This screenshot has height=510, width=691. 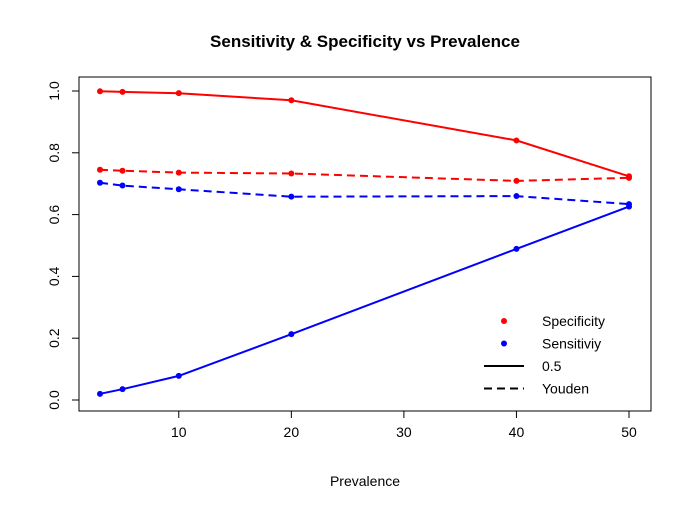 What do you see at coordinates (629, 432) in the screenshot?
I see `x-tick-label: 50` at bounding box center [629, 432].